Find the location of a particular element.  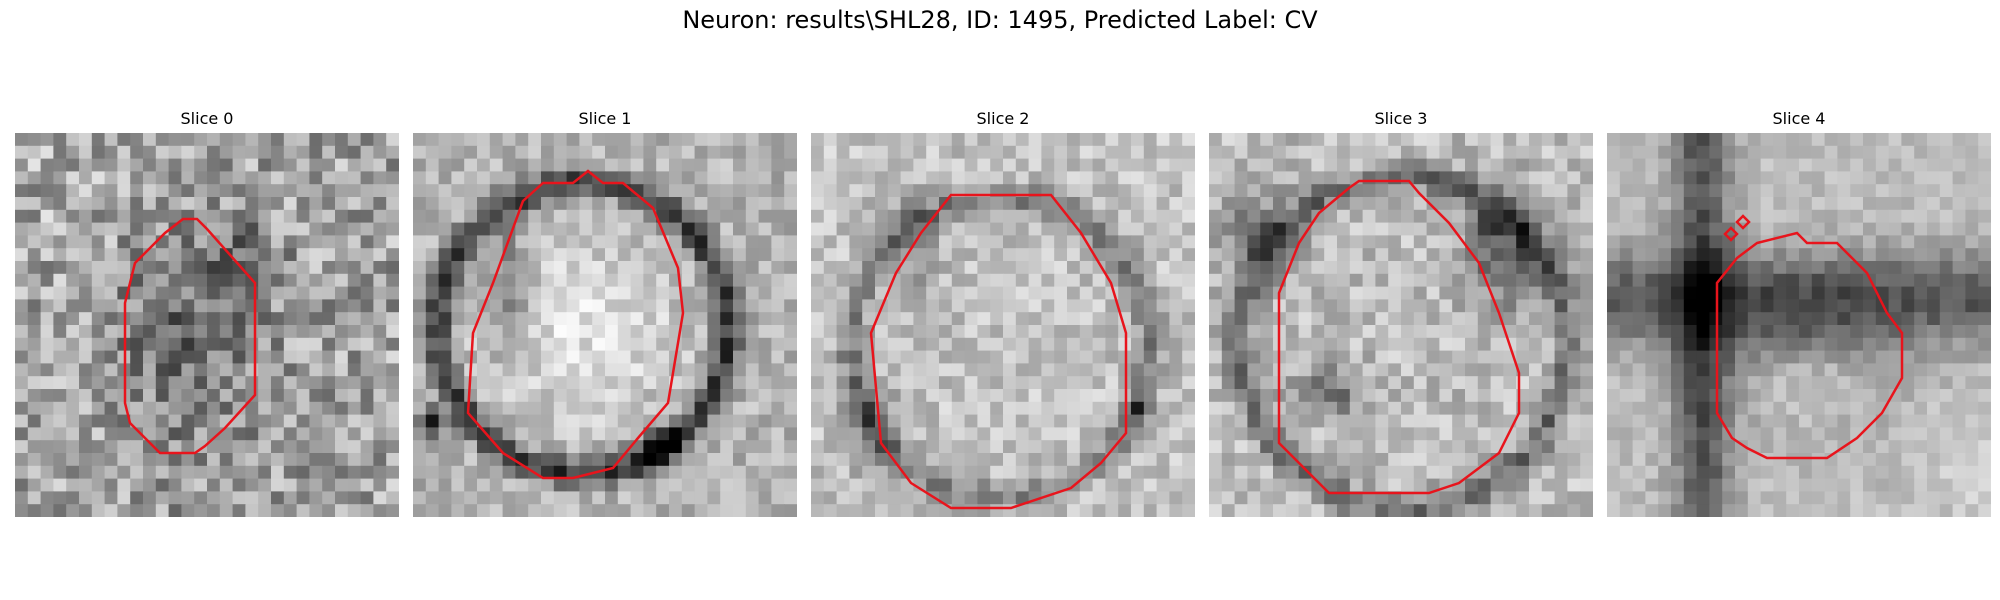

slice-panel-4: Slice 4 is located at coordinates (1799, 312).